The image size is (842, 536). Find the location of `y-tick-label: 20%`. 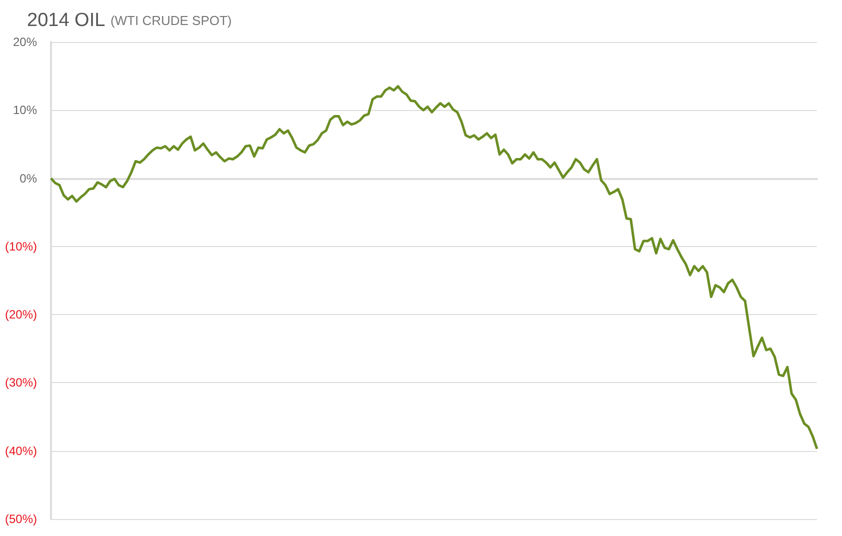

y-tick-label: 20% is located at coordinates (25, 42).